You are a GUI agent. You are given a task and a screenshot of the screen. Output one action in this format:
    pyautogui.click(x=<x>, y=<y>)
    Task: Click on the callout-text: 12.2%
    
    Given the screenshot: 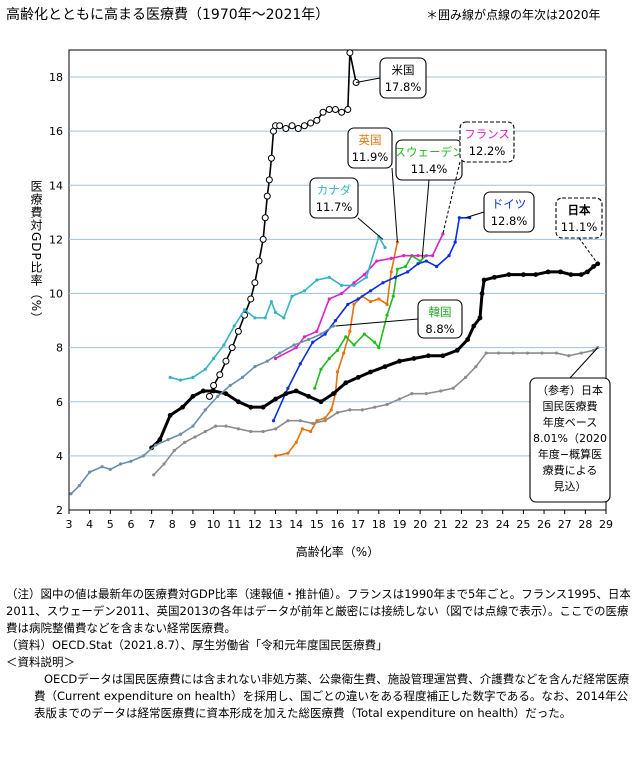 What is the action you would take?
    pyautogui.click(x=487, y=151)
    